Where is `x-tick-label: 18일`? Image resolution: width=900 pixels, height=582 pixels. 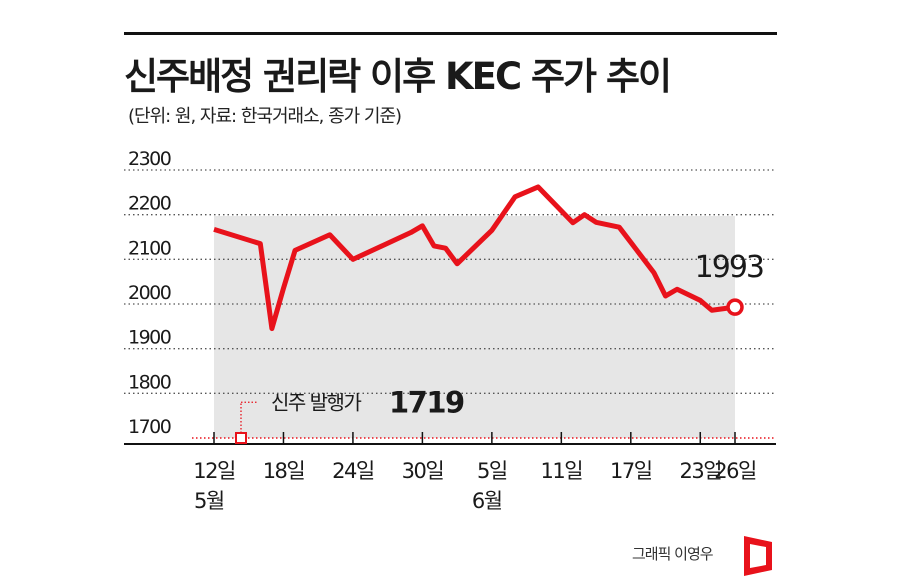
x-tick-label: 18일 is located at coordinates (284, 471).